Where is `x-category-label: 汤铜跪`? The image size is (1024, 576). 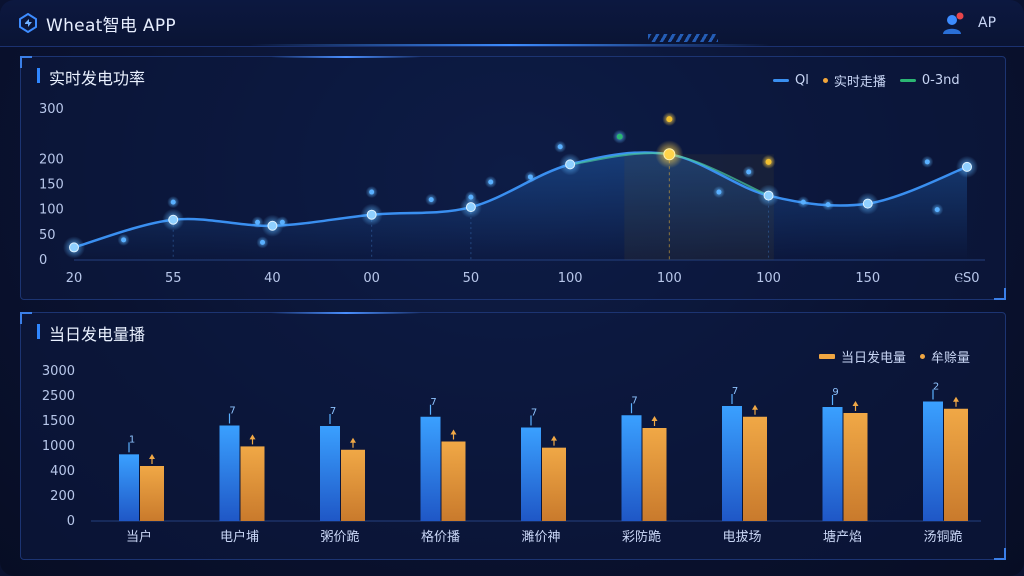
x-category-label: 汤铜跪 is located at coordinates (942, 537).